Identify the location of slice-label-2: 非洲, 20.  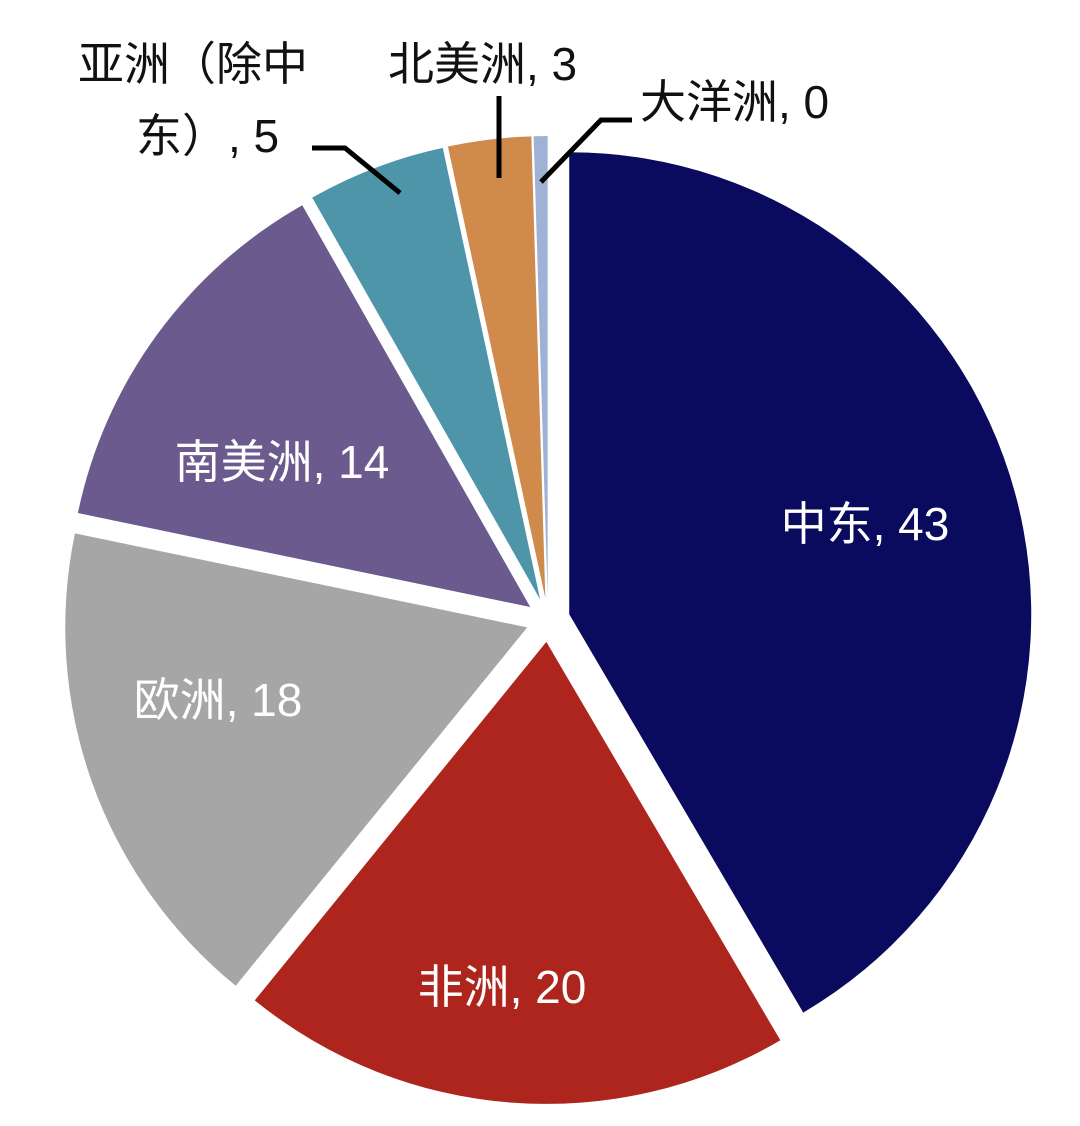
(502, 987).